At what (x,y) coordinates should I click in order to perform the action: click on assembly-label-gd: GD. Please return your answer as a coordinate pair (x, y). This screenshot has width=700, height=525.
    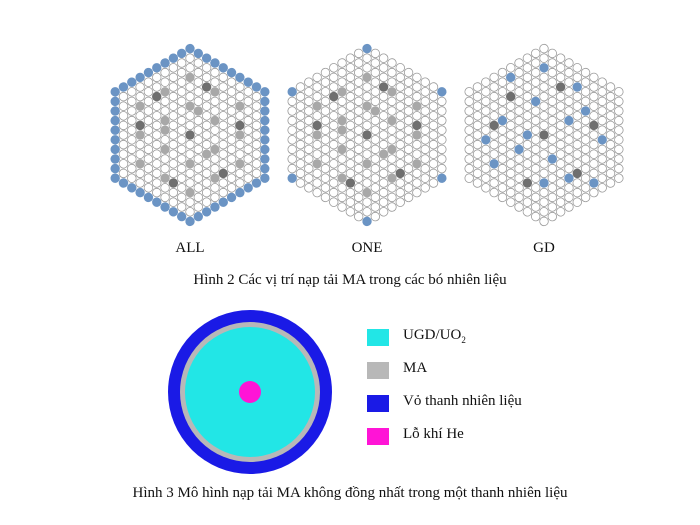
    Looking at the image, I should click on (544, 248).